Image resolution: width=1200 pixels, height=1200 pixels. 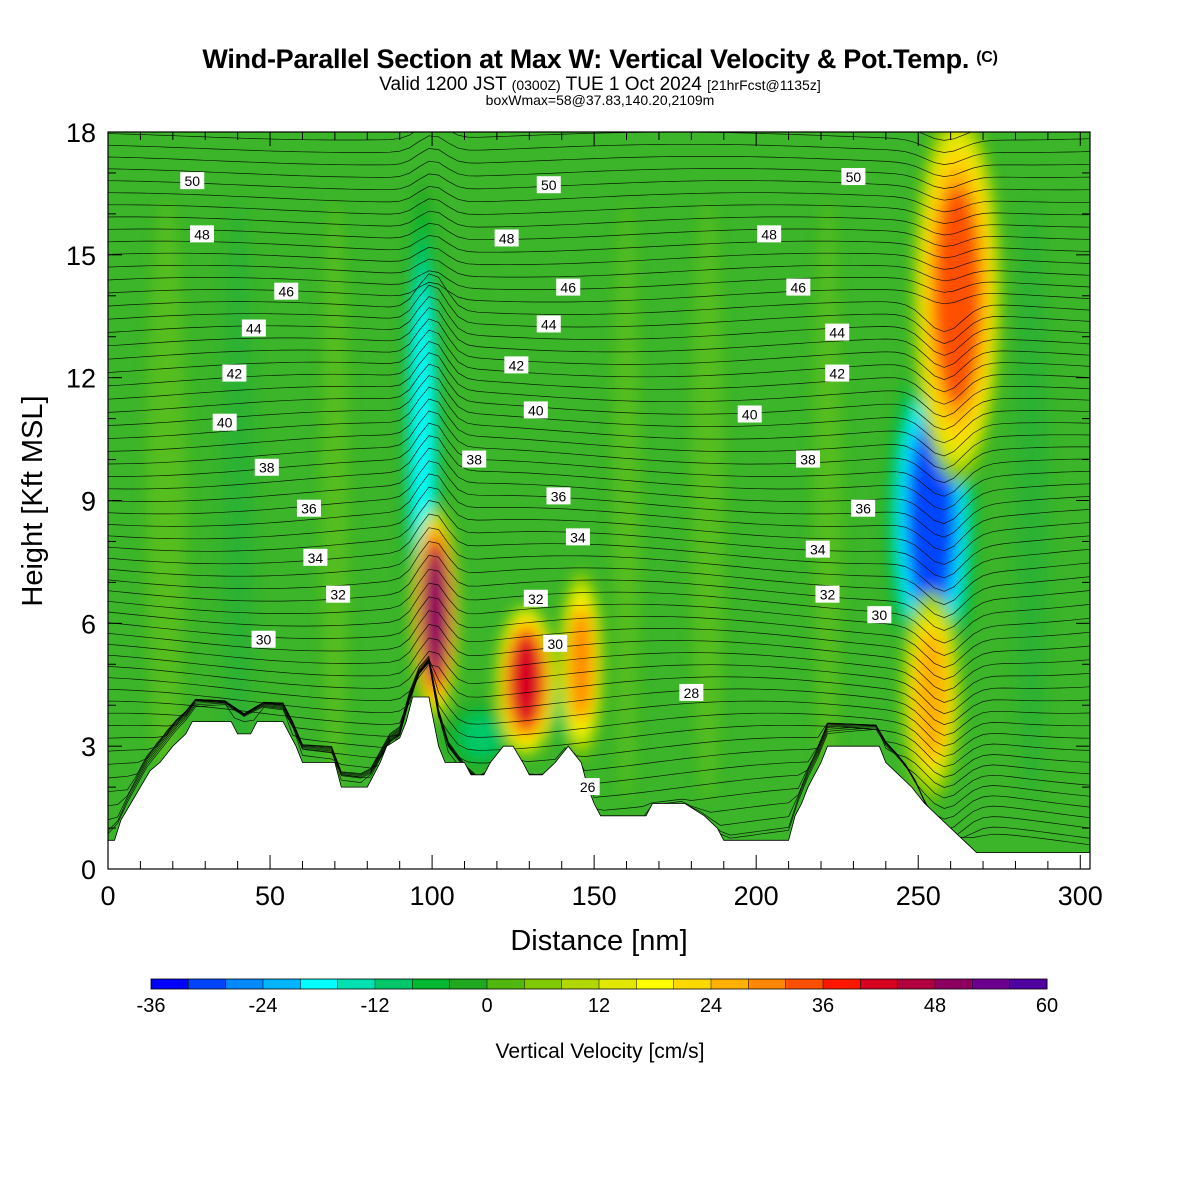 I want to click on colorbar-tick-label: 24, so click(x=711, y=1006).